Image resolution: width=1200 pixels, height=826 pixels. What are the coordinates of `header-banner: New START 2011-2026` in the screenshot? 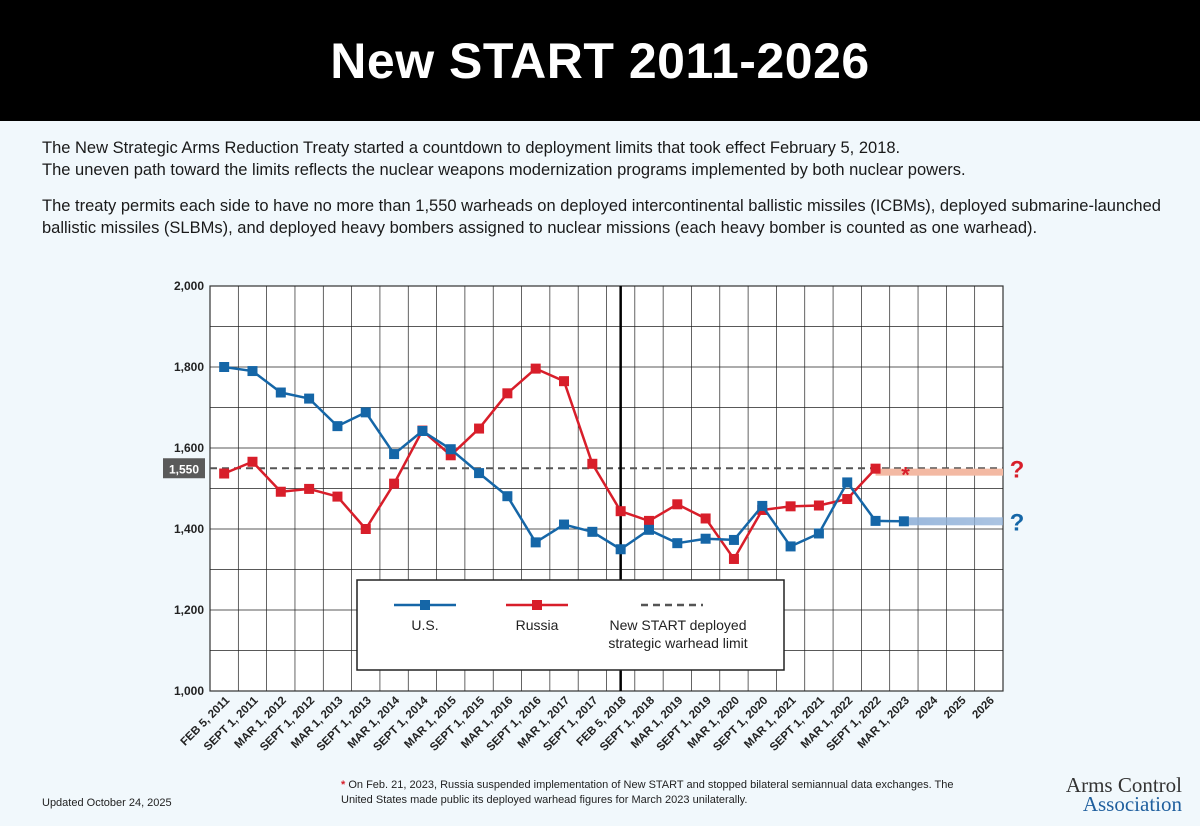 It's located at (600, 60).